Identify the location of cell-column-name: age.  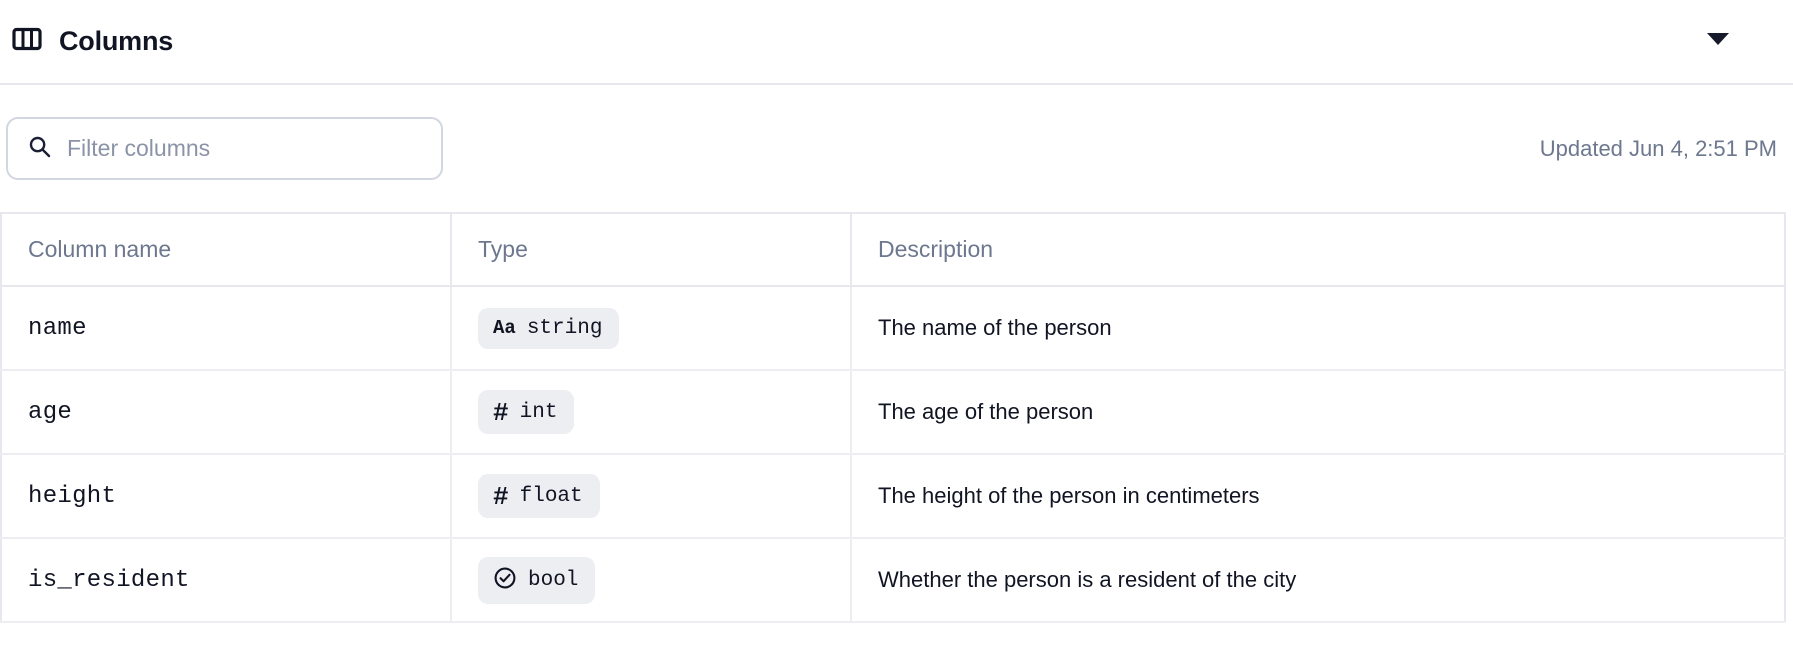
(226, 412).